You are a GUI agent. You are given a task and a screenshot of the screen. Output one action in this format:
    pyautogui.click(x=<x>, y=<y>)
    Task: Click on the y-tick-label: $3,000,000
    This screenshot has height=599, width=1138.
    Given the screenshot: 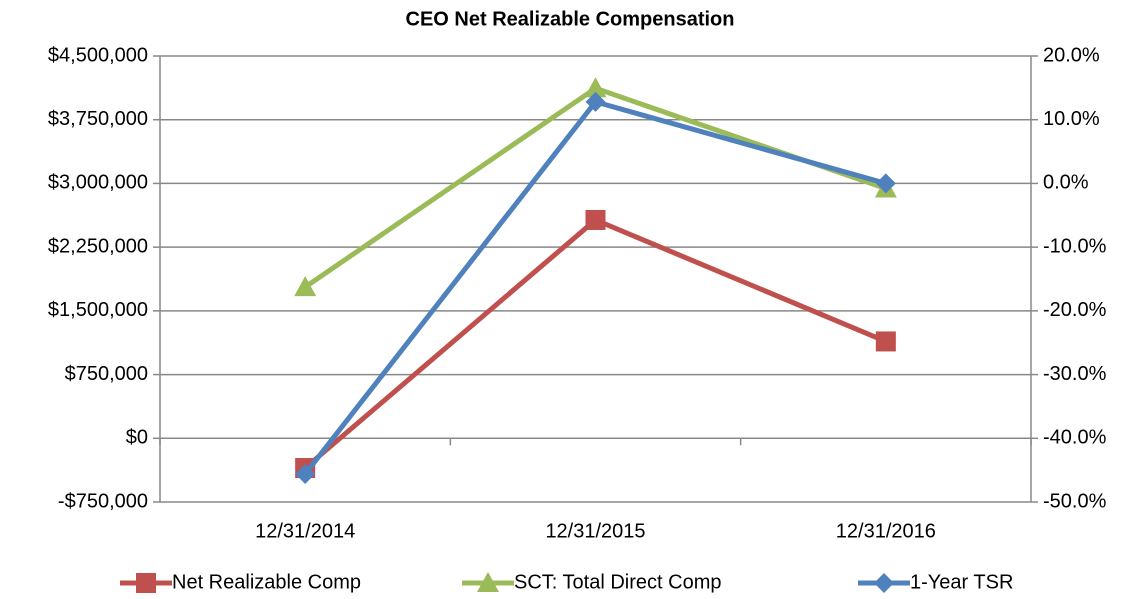 What is the action you would take?
    pyautogui.click(x=98, y=183)
    